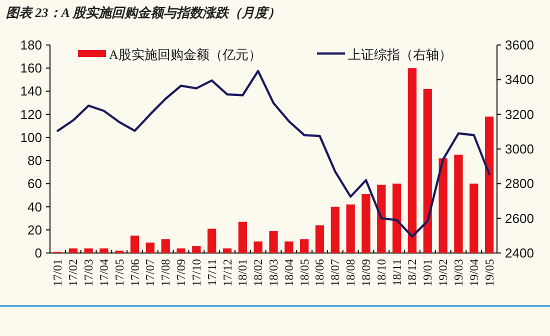 Image resolution: width=550 pixels, height=336 pixels. I want to click on y-tick-label: 140, so click(31, 91).